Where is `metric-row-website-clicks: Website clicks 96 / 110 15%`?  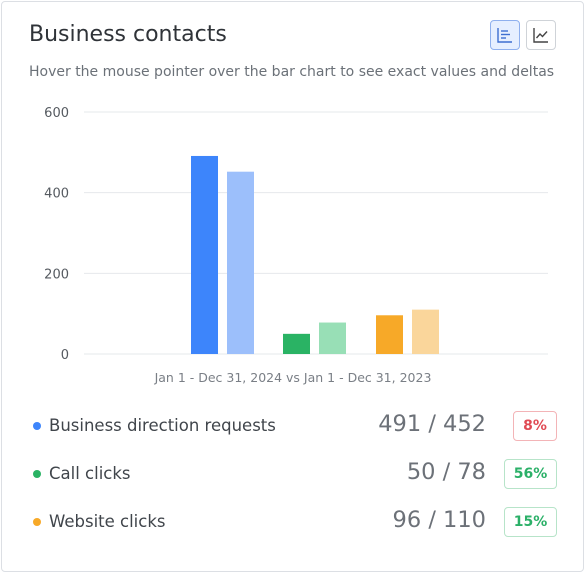 metric-row-website-clicks: Website clicks 96 / 110 15% is located at coordinates (293, 522).